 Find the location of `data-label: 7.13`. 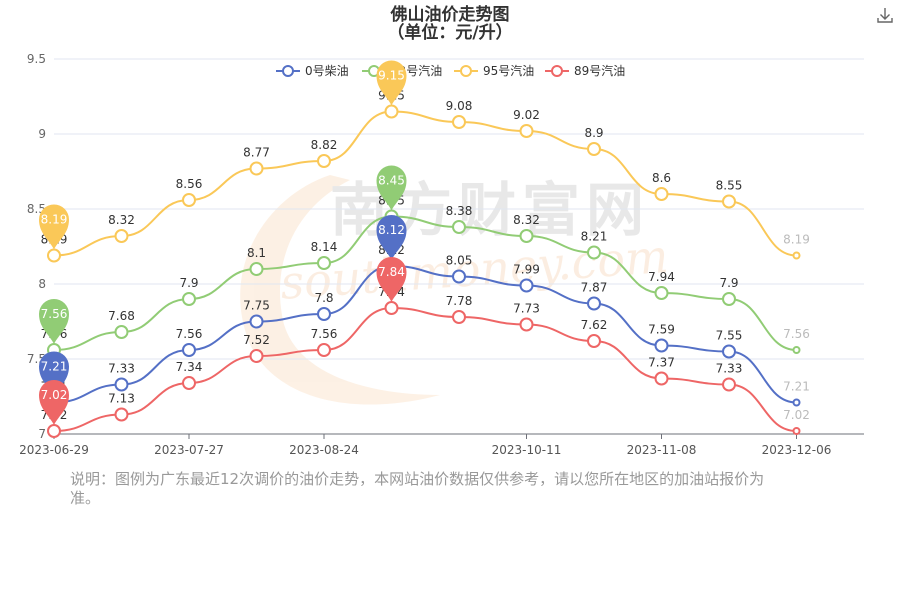

data-label: 7.13 is located at coordinates (121, 399).